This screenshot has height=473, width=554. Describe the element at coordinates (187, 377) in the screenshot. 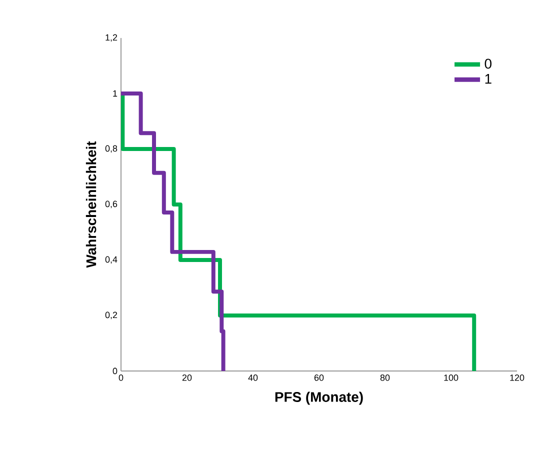

I see `x-tick-label: 20` at that location.